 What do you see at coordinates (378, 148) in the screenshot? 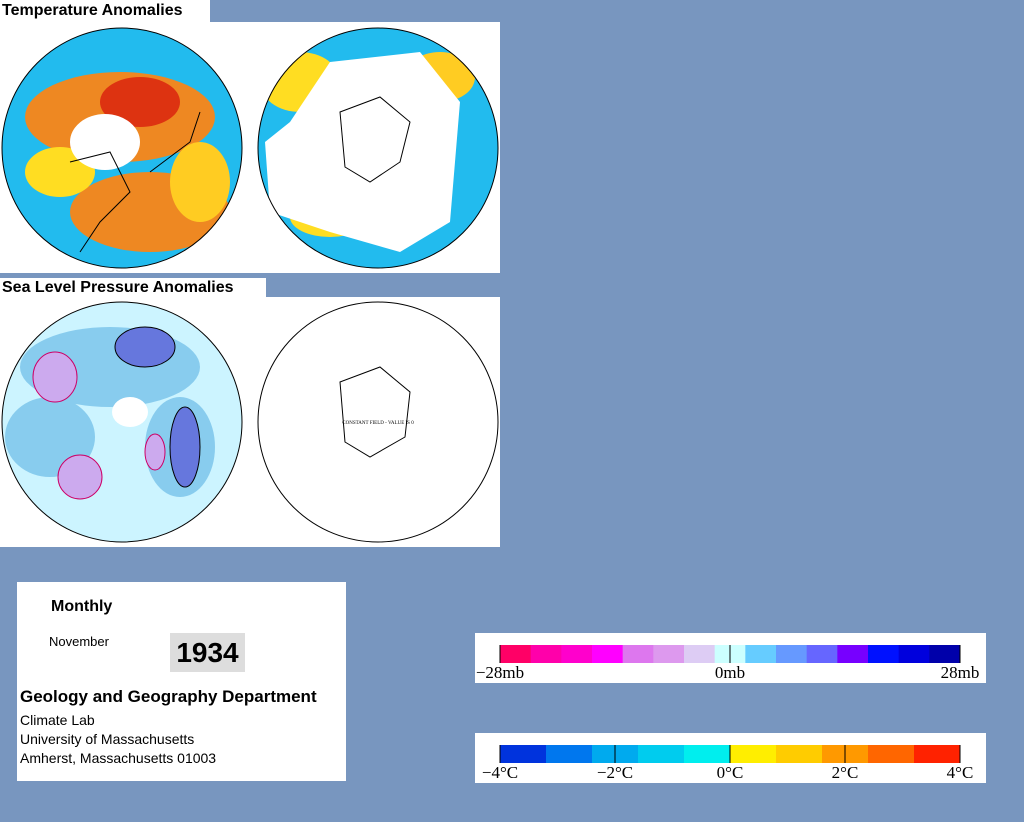
I see `south-temp-map` at bounding box center [378, 148].